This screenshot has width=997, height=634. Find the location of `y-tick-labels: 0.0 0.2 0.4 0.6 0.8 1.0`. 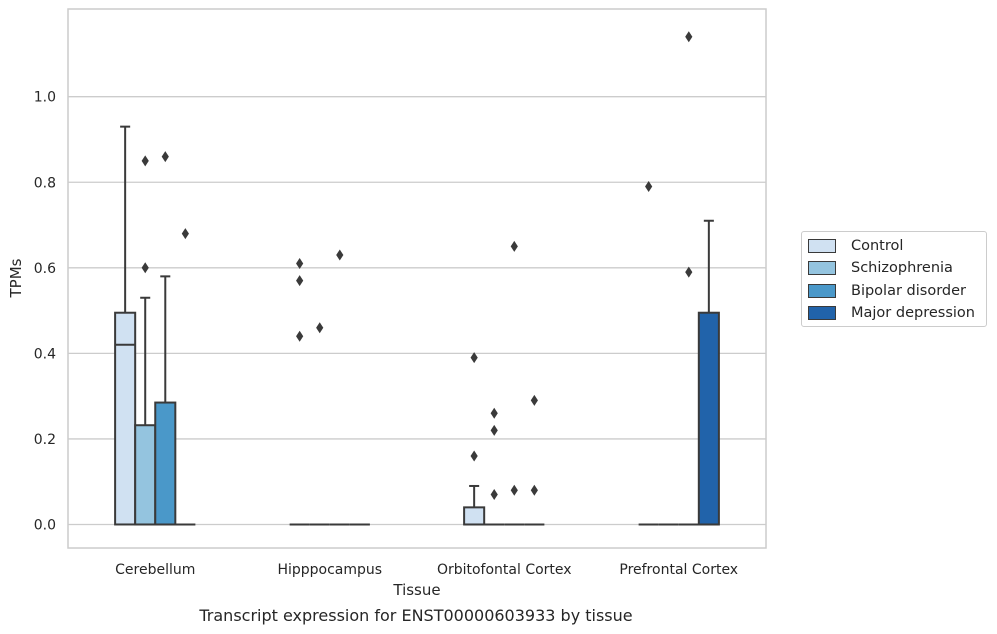

y-tick-labels: 0.0 0.2 0.4 0.6 0.8 1.0 is located at coordinates (45, 312).